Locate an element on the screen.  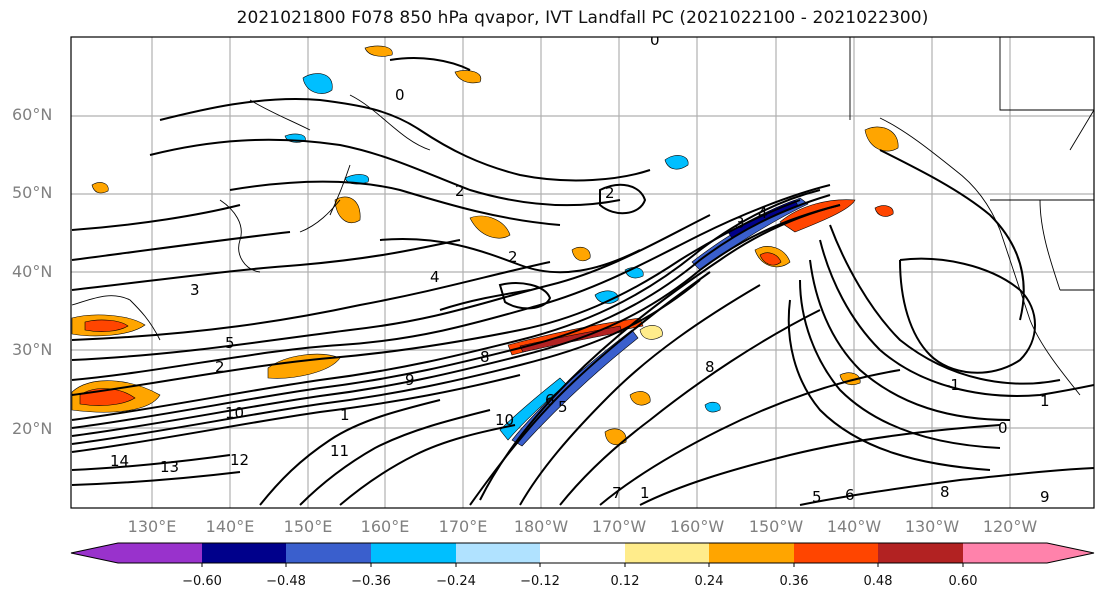
colorbar-tick-label: 0.60 is located at coordinates (963, 581).